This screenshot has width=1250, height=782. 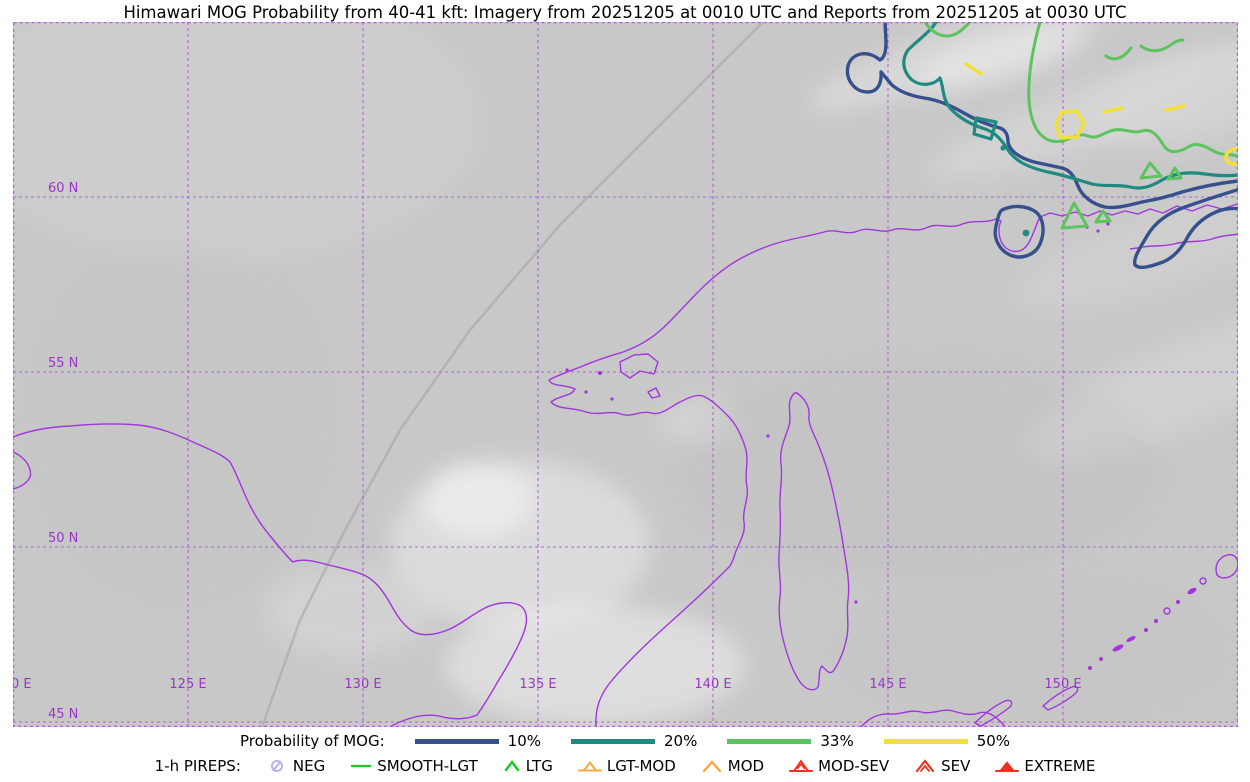 What do you see at coordinates (589, 766) in the screenshot?
I see `pirep-lgt-mod-icon` at bounding box center [589, 766].